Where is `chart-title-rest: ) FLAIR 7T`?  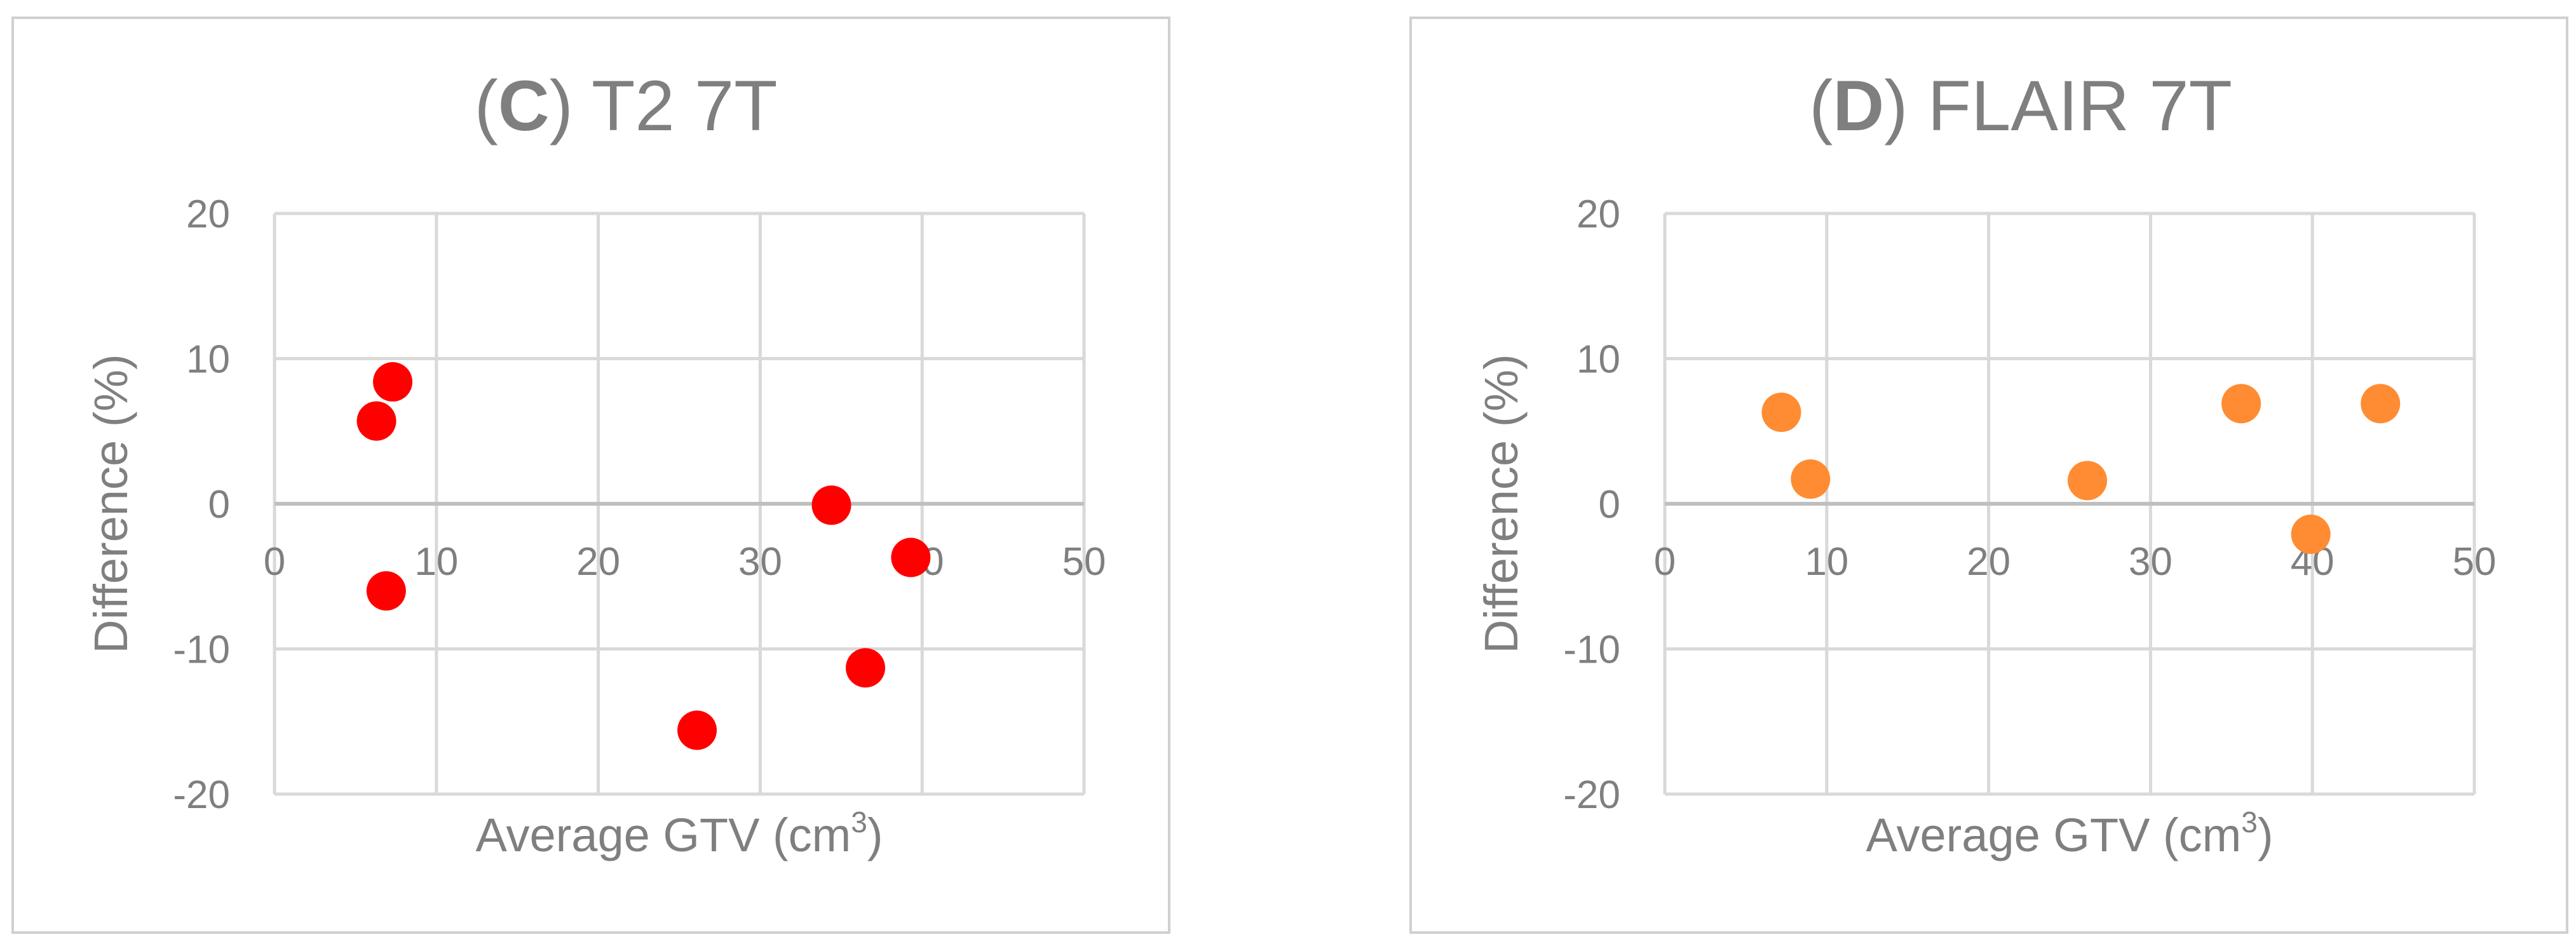 chart-title-rest: ) FLAIR 7T is located at coordinates (2058, 105).